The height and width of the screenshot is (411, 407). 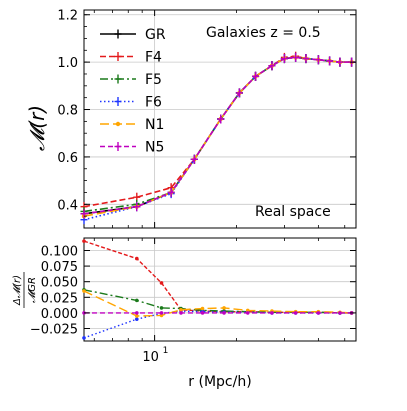 I want to click on top-ytick-label: 0.6, so click(x=67, y=158).